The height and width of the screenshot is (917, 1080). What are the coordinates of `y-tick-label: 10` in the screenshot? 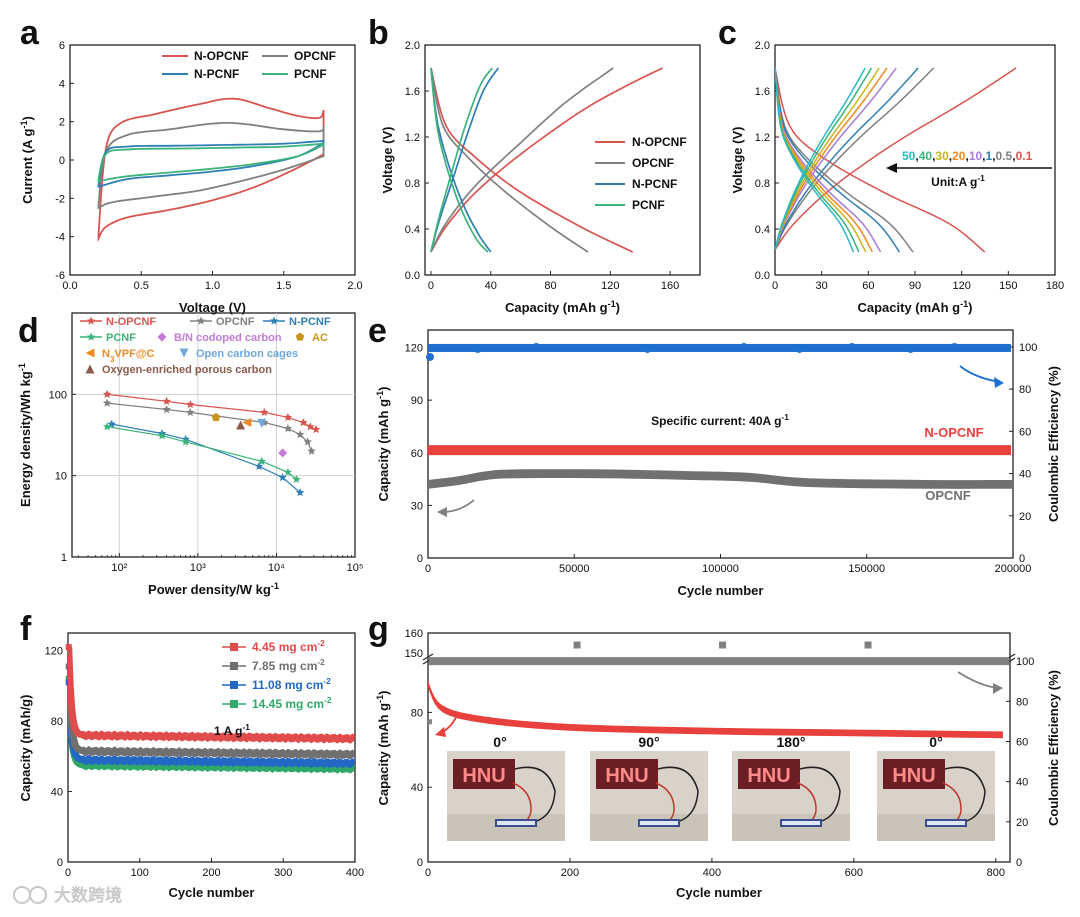 It's located at (61, 477).